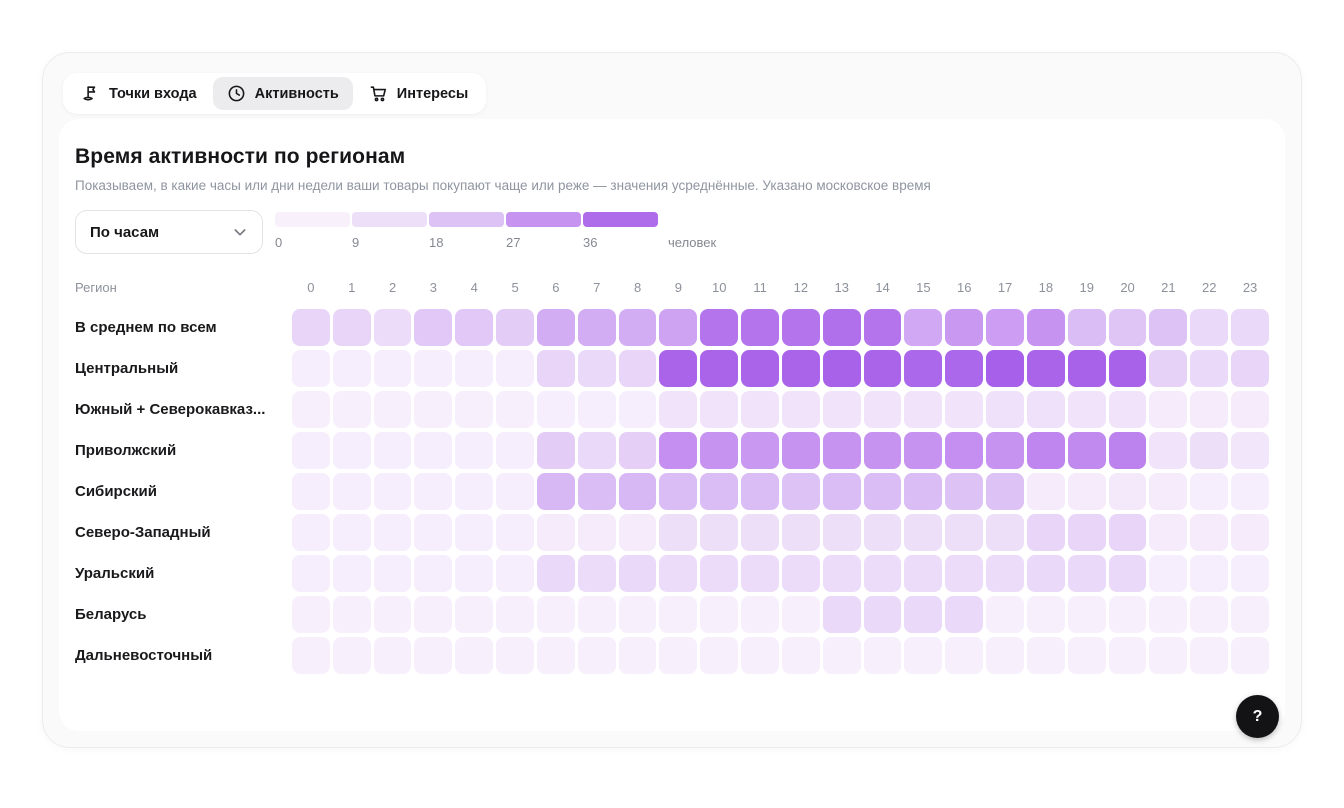 The image size is (1344, 808). Describe the element at coordinates (139, 93) in the screenshot. I see `tab-entry-points: Точки входа` at that location.